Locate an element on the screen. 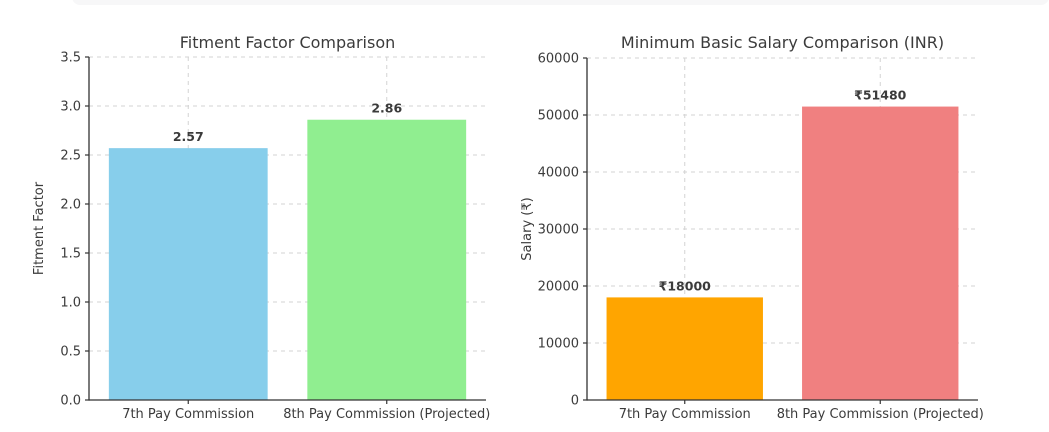 The height and width of the screenshot is (432, 1049). chart-title: Fitment Factor Comparison is located at coordinates (288, 42).